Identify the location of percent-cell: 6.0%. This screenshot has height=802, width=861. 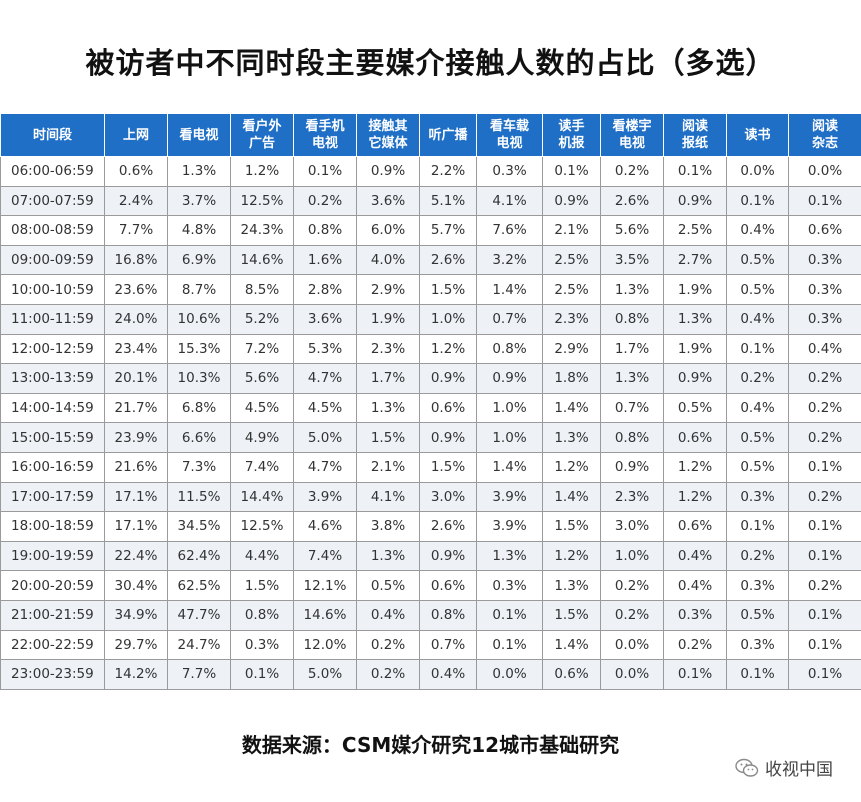
(388, 230).